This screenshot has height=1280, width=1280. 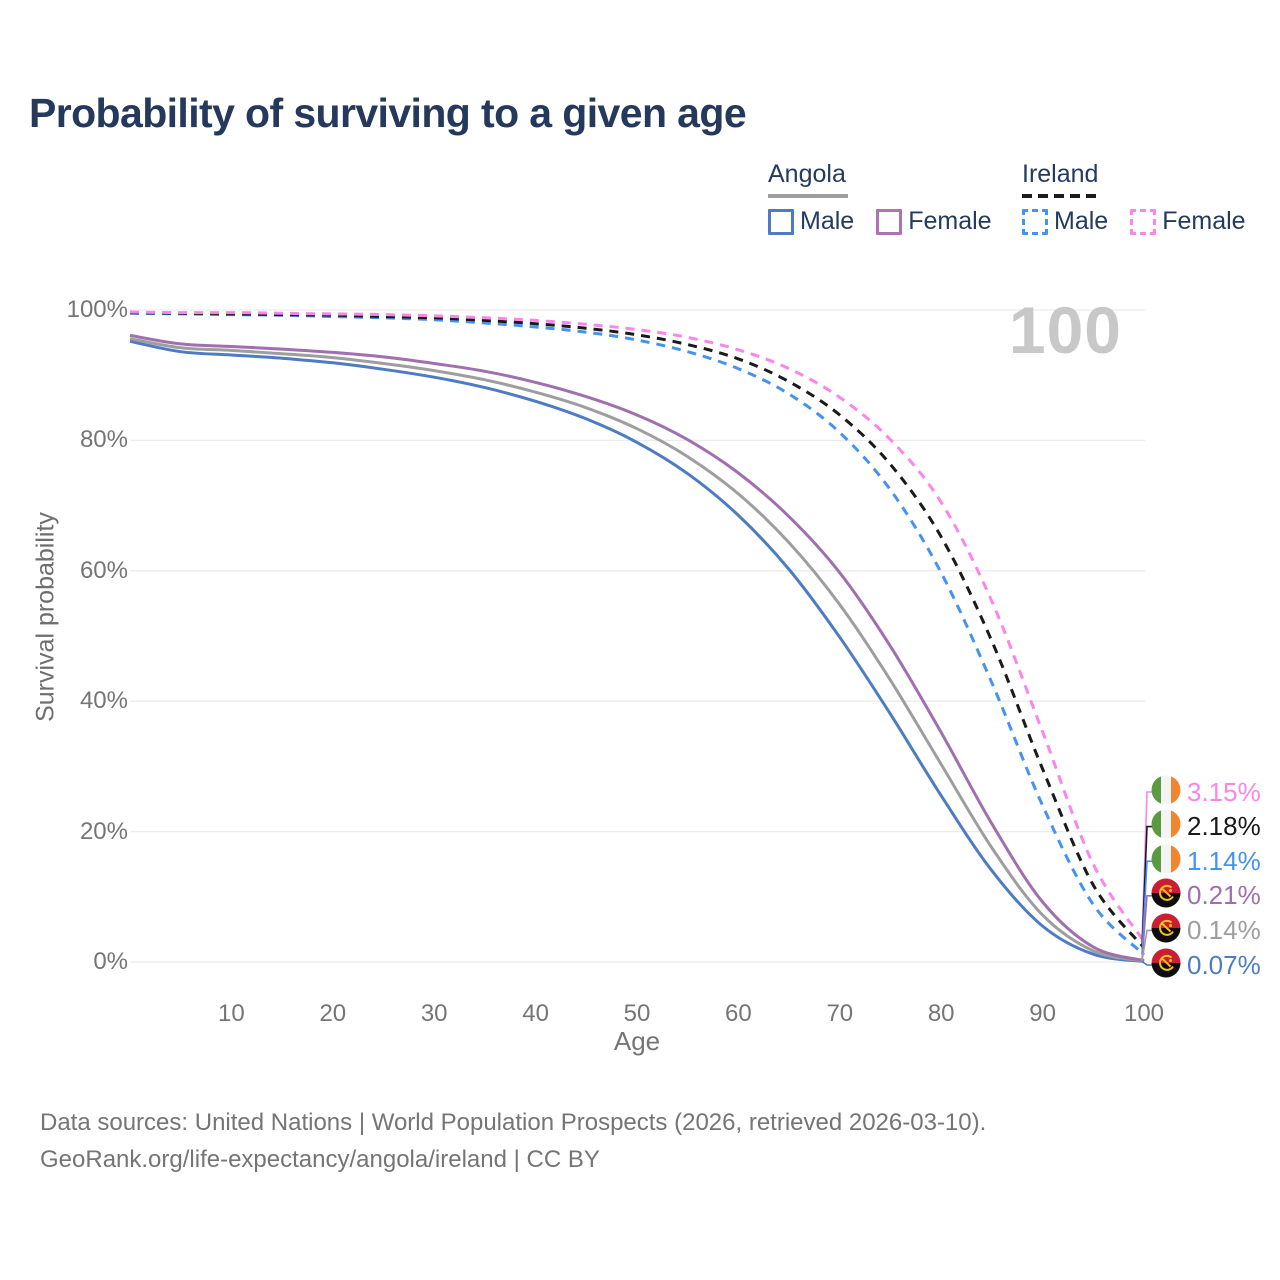 I want to click on end-label-row: 0.21%, so click(x=1206, y=895).